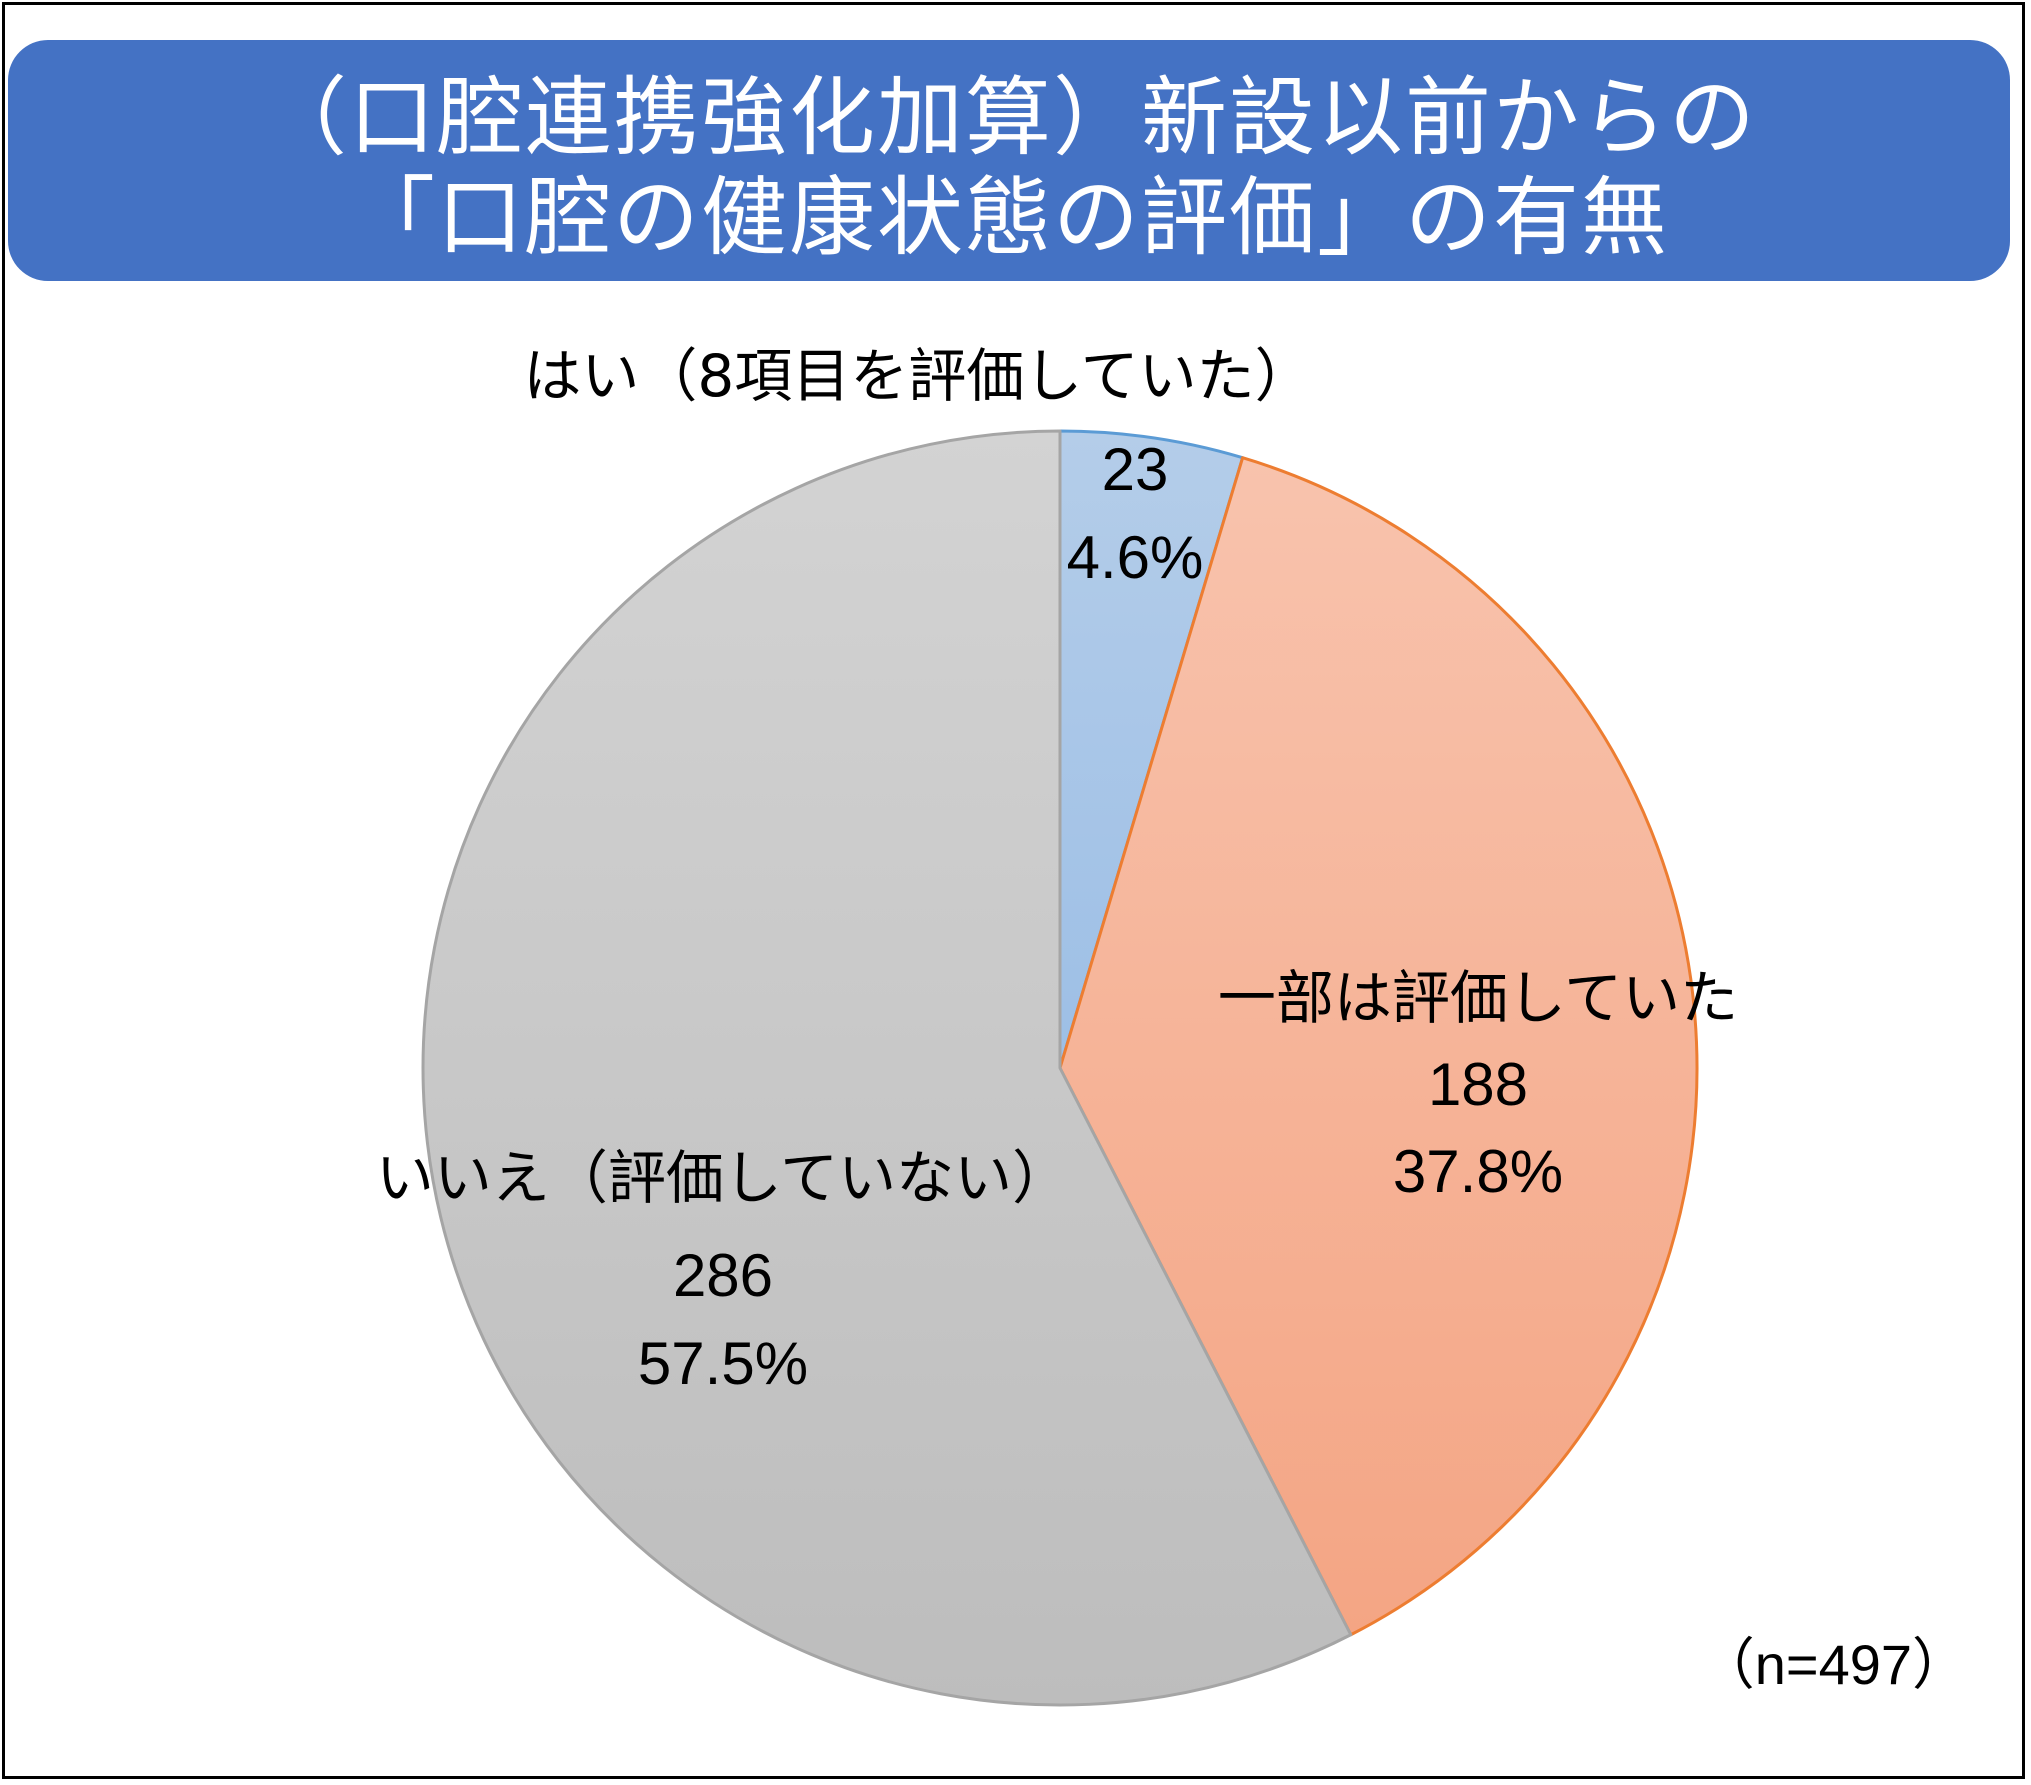 This screenshot has height=1785, width=2031. I want to click on slice-label-partial: 一部は評価していた, so click(1478, 998).